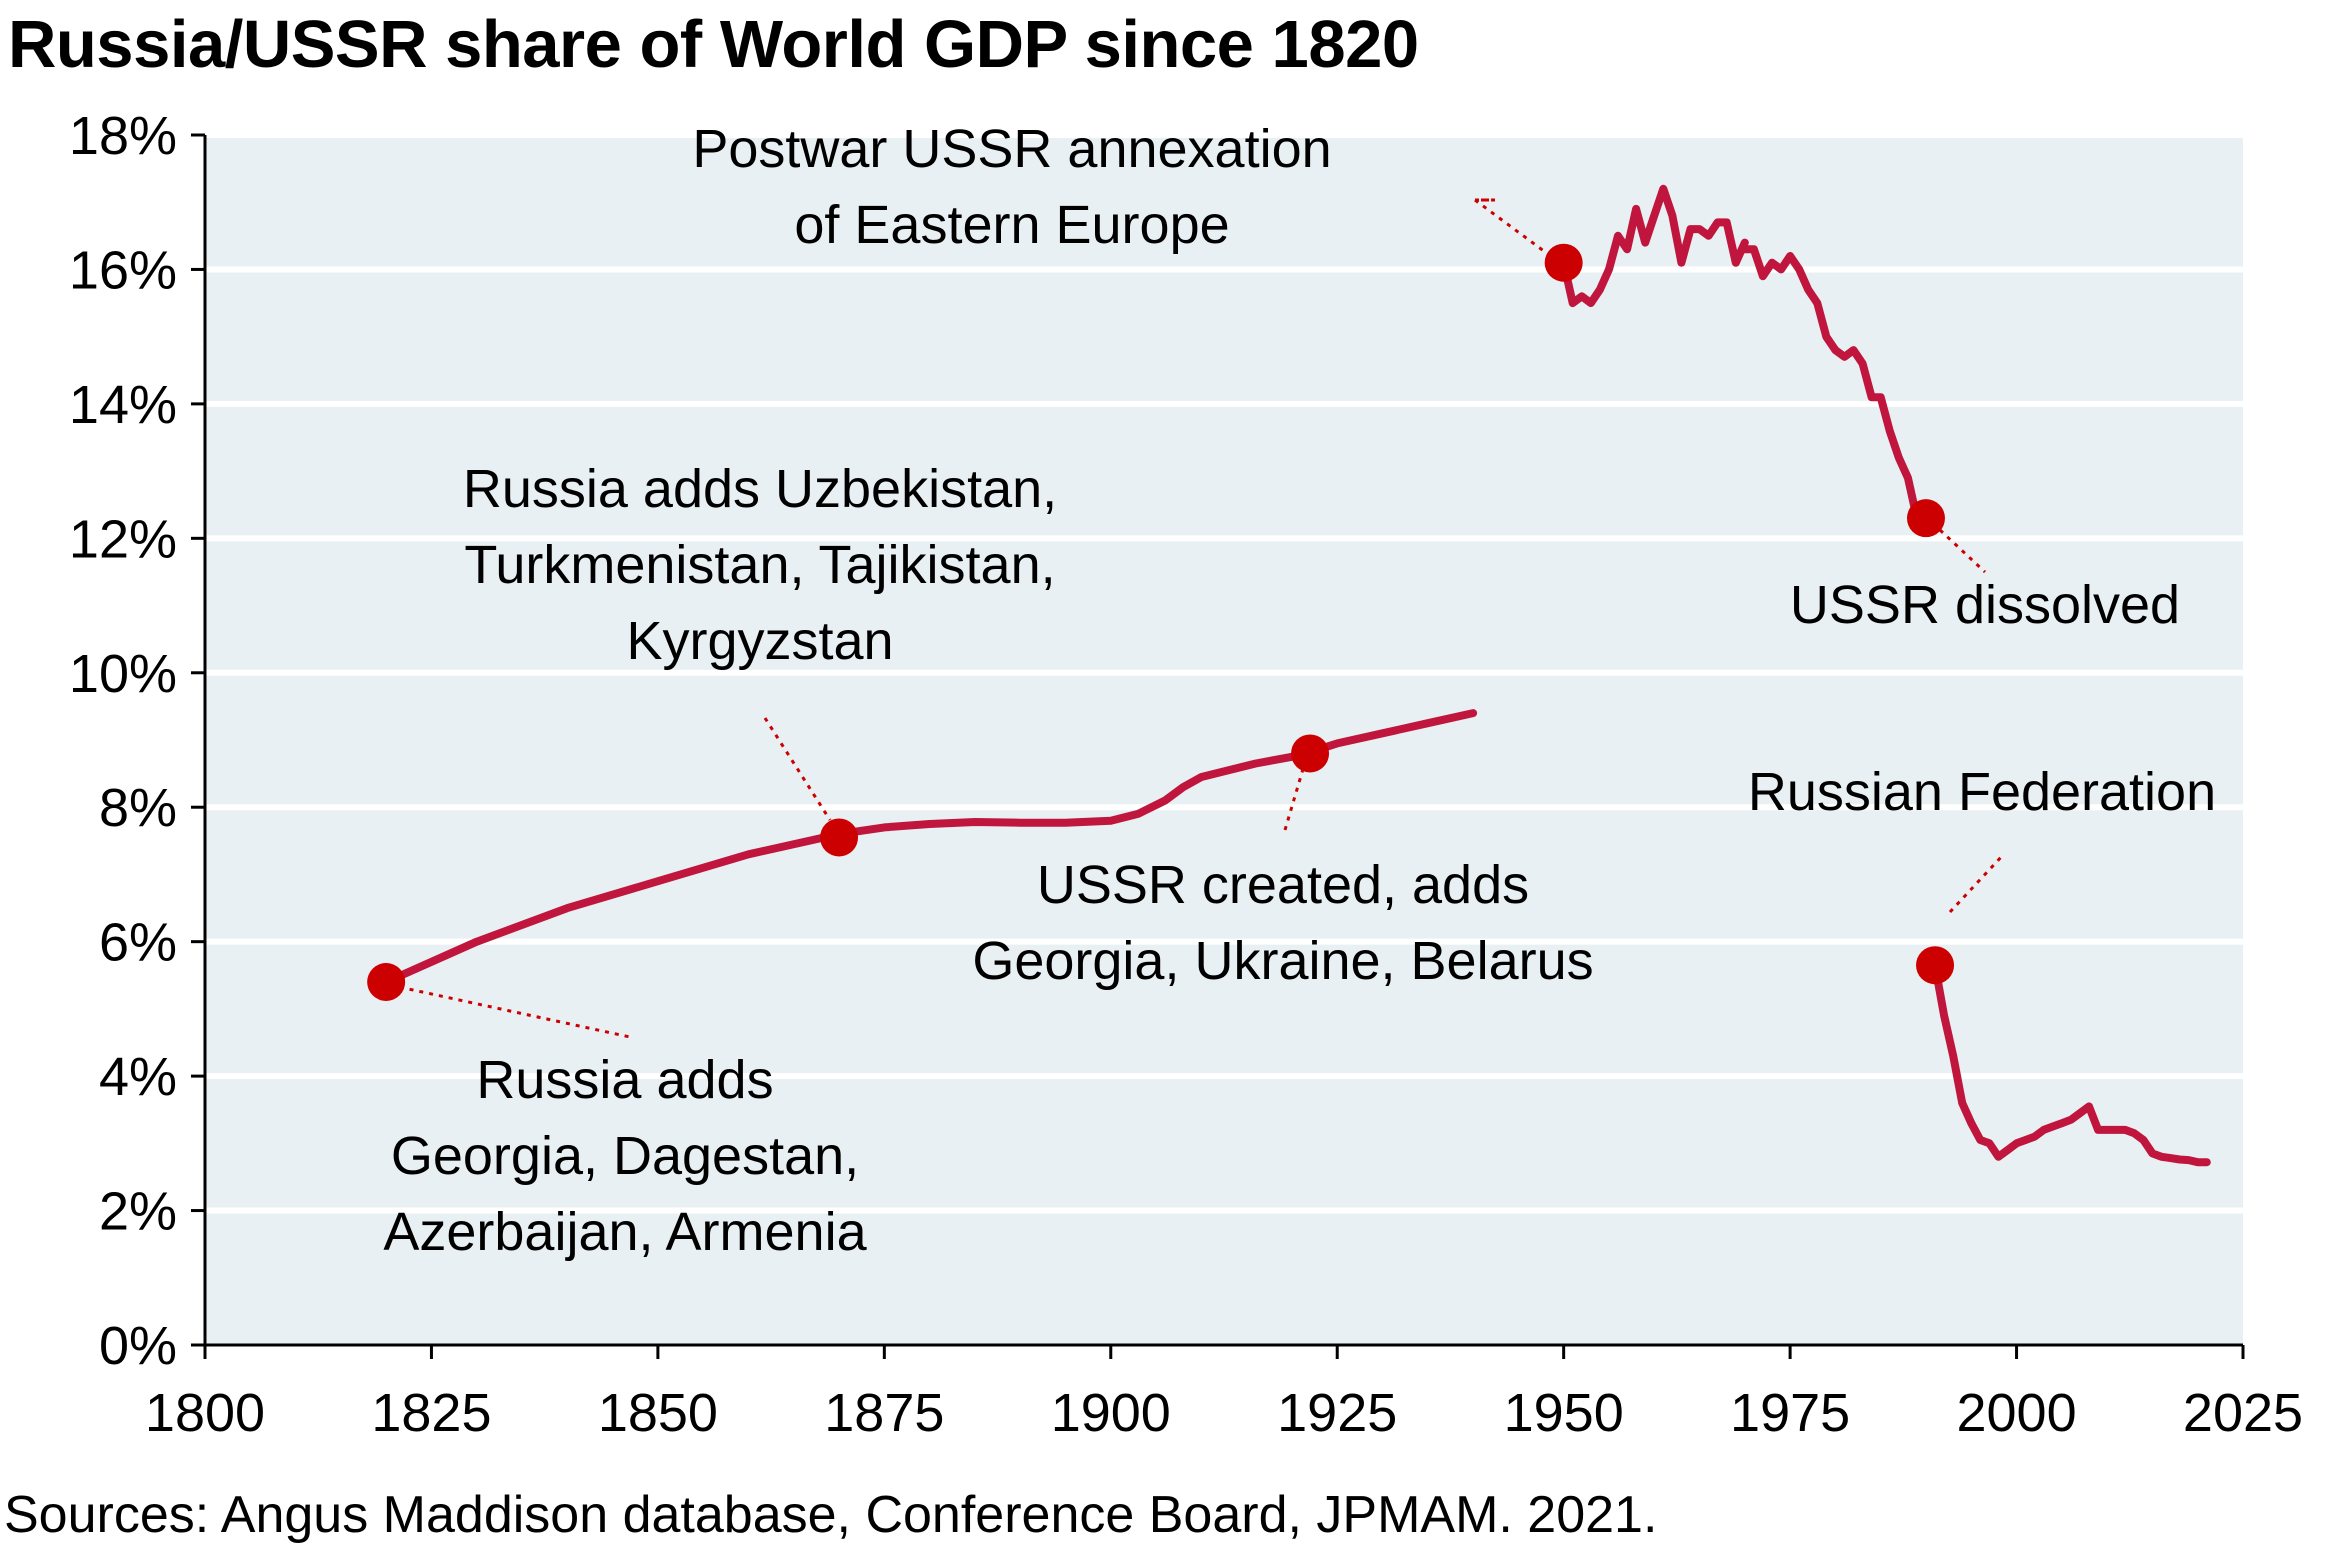 The width and height of the screenshot is (2333, 1553). Describe the element at coordinates (1790, 1413) in the screenshot. I see `x-tick-label: 1975` at that location.